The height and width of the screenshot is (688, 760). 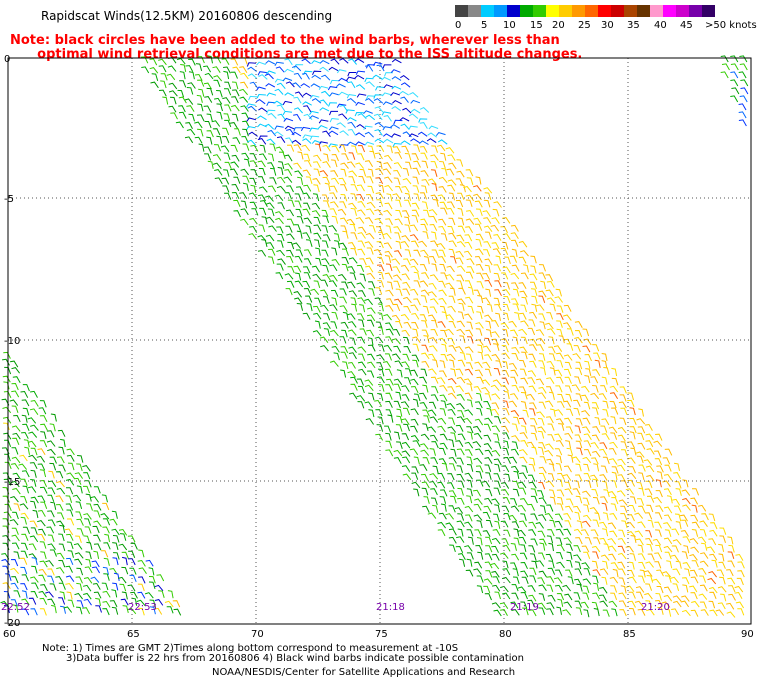 What do you see at coordinates (133, 634) in the screenshot?
I see `longitude-label: 65` at bounding box center [133, 634].